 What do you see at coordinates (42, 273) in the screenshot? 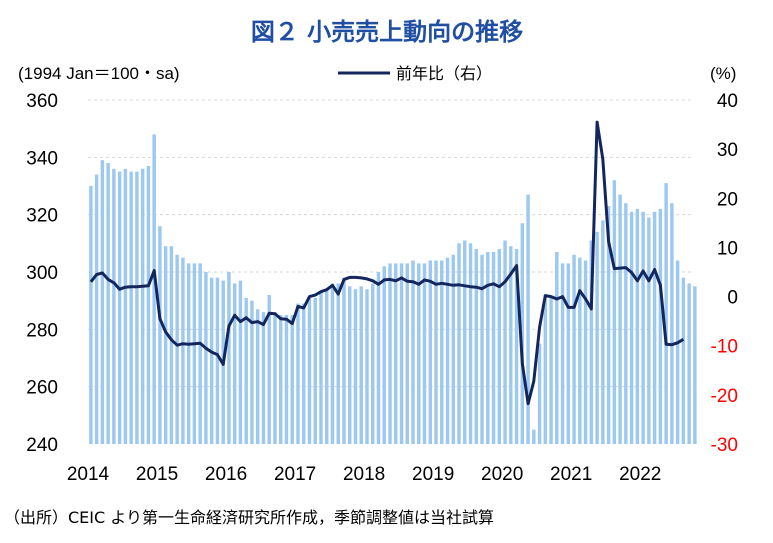
I see `left-axis-ticks: 240 260 280 300 320 340 360` at bounding box center [42, 273].